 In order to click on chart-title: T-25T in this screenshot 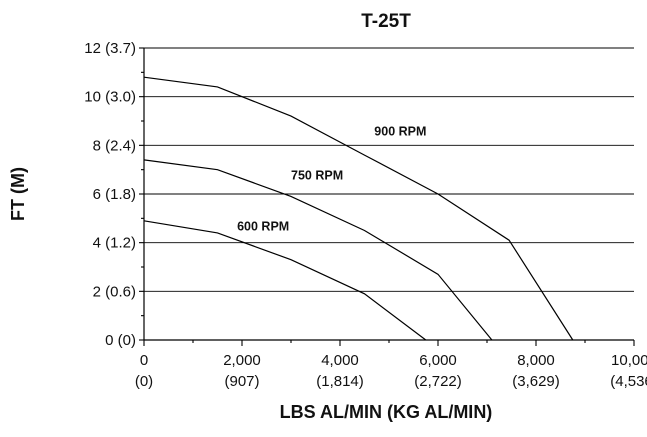, I will do `click(386, 21)`.